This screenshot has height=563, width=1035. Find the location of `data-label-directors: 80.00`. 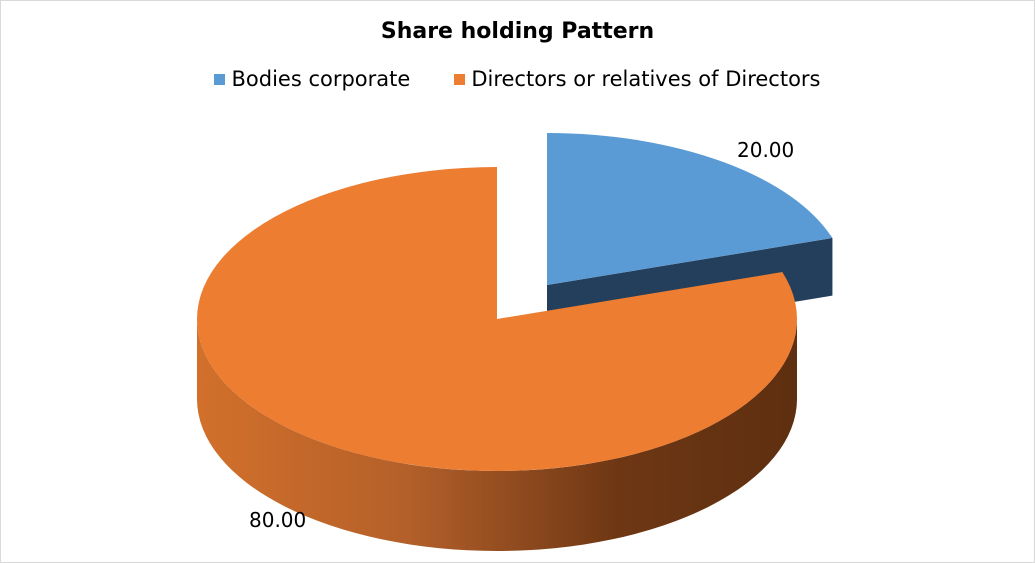

data-label-directors: 80.00 is located at coordinates (277, 520).